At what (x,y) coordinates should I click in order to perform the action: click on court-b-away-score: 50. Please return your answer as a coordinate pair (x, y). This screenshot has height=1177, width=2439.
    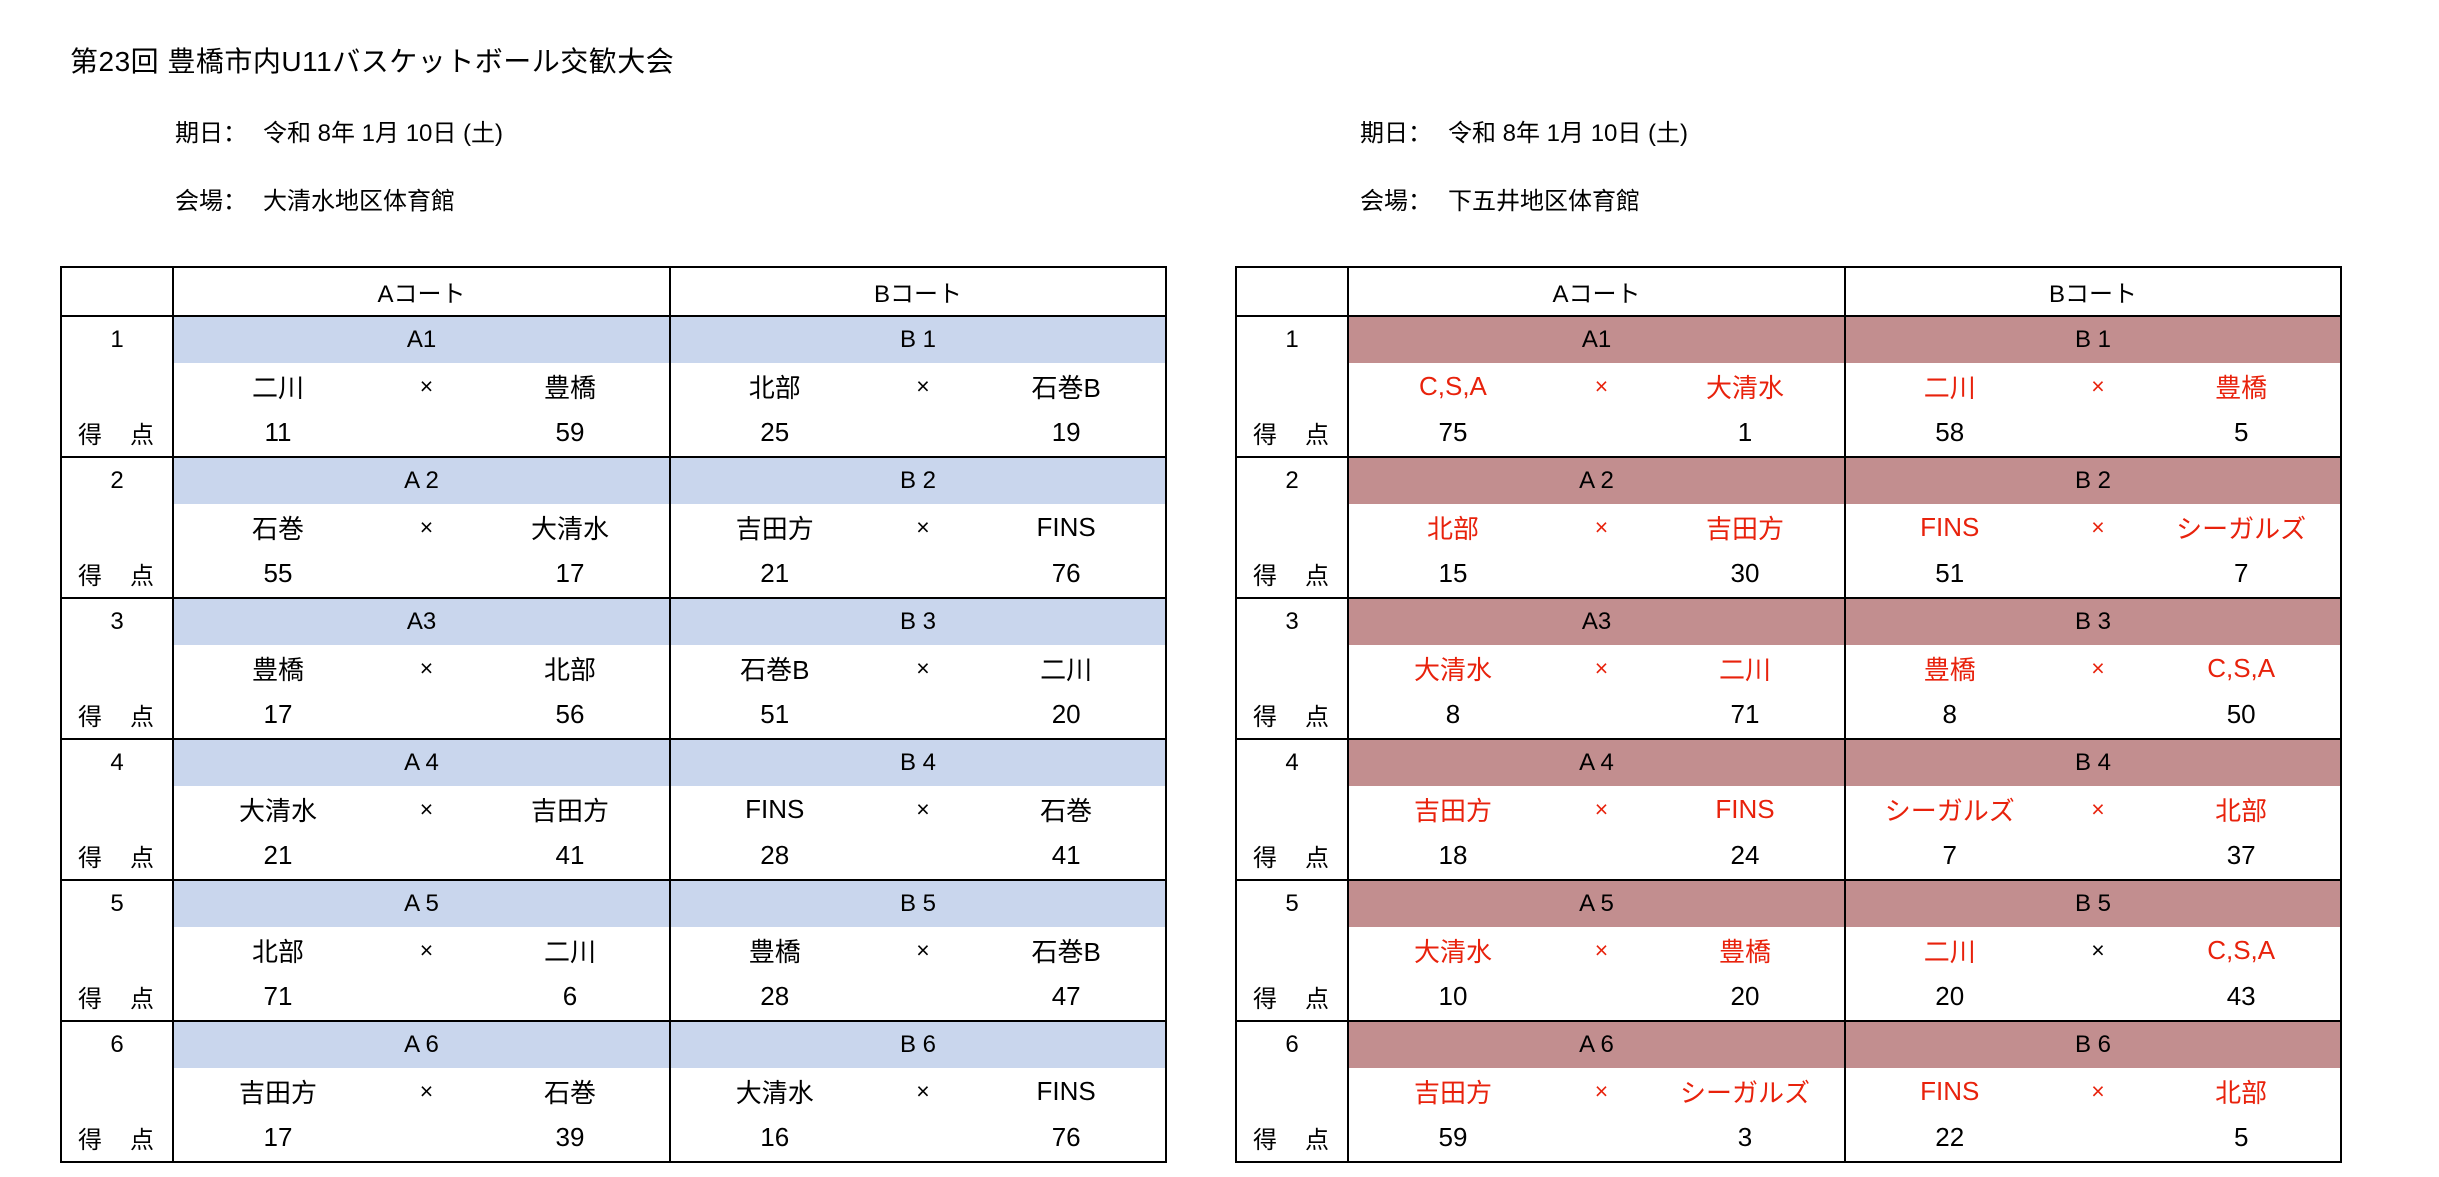
    Looking at the image, I should click on (2241, 714).